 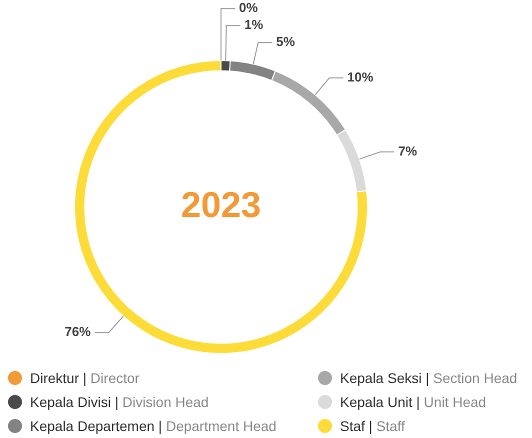 I want to click on text: 0%, so click(x=248, y=8).